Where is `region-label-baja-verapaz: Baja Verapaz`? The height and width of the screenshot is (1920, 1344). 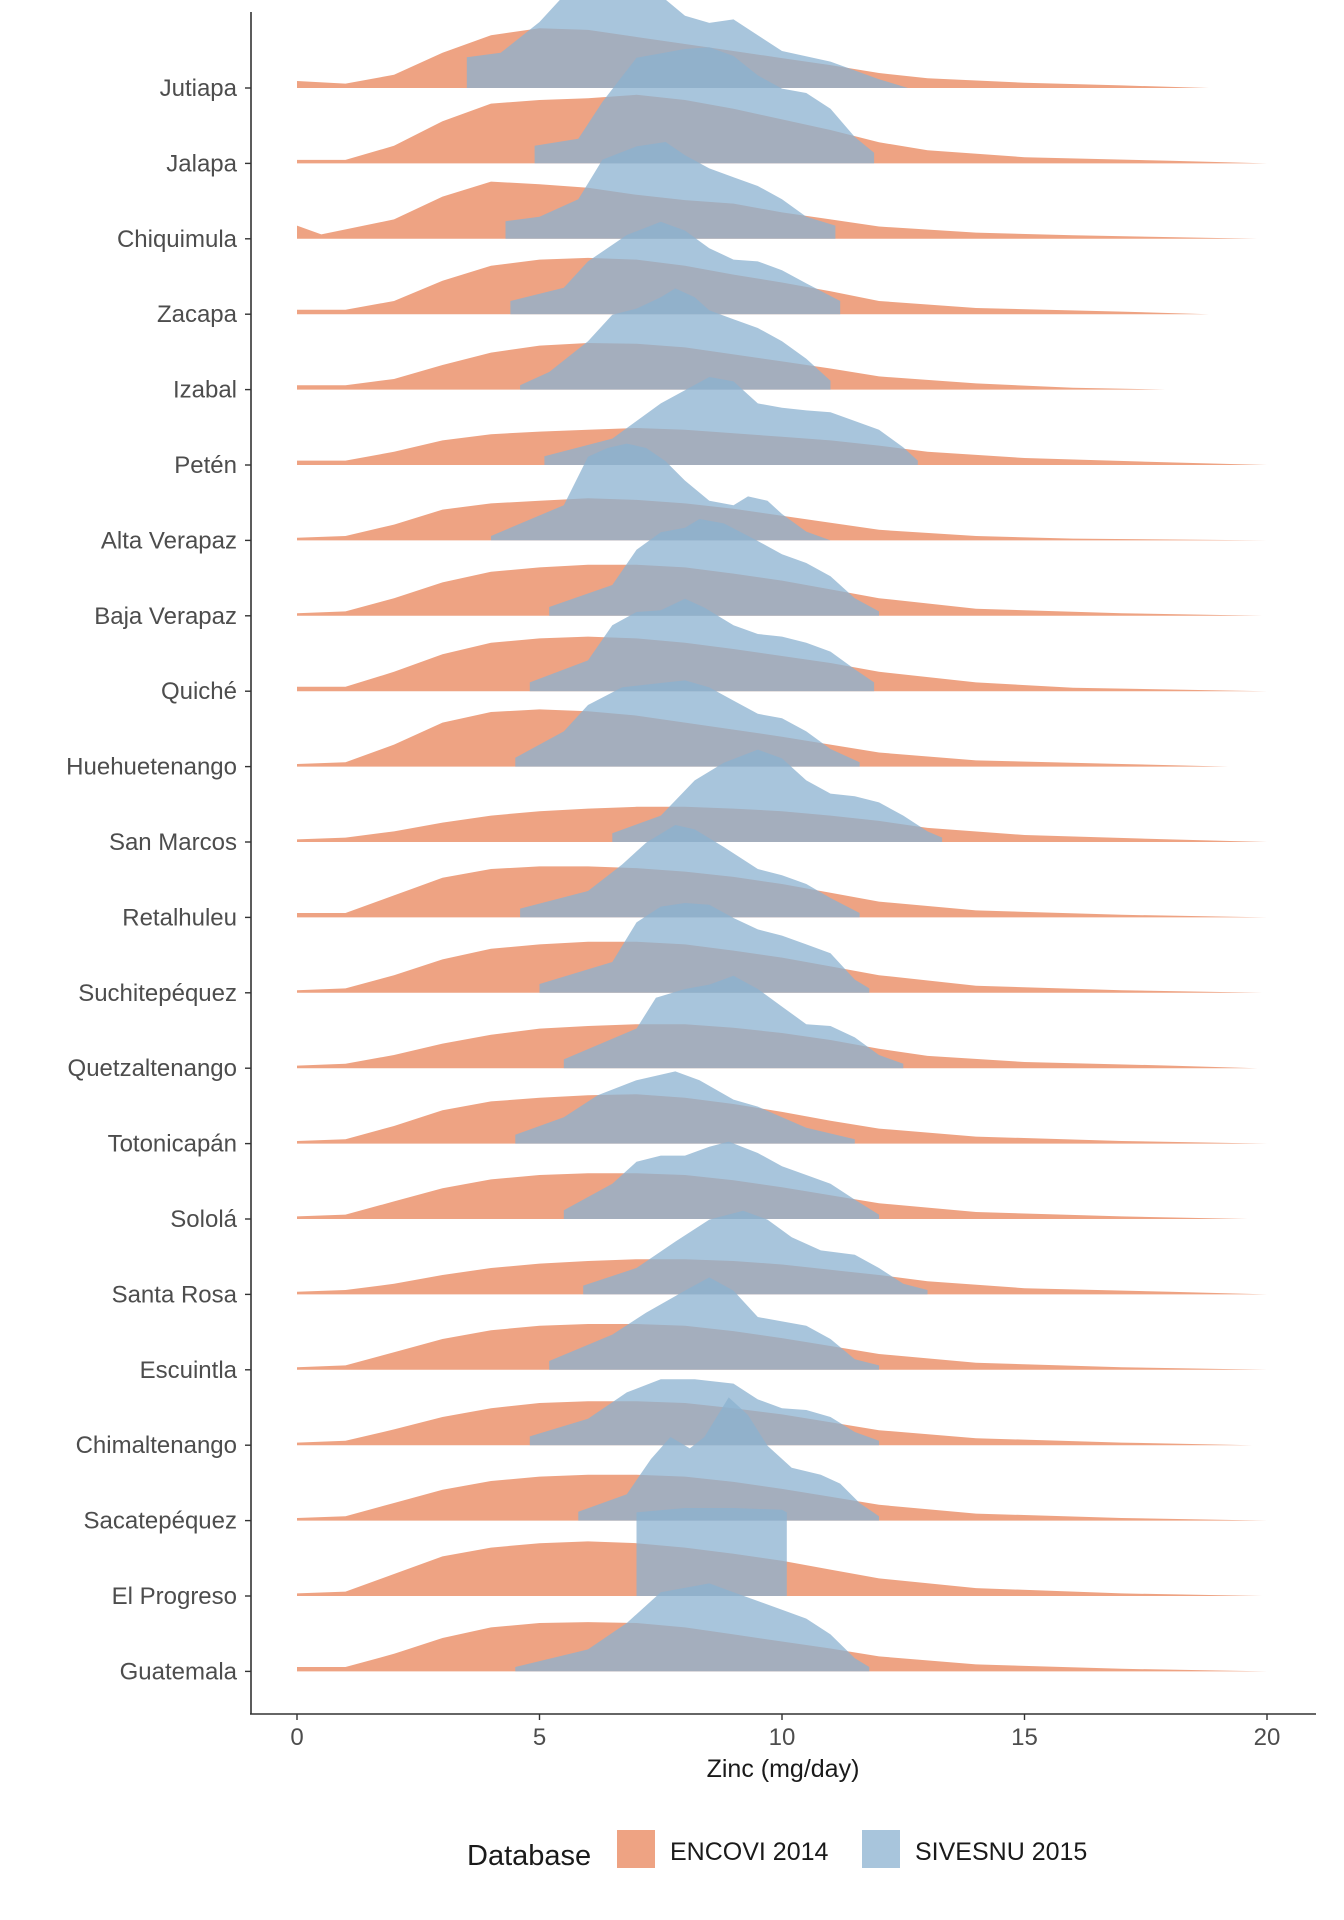
region-label-baja-verapaz: Baja Verapaz is located at coordinates (165, 616).